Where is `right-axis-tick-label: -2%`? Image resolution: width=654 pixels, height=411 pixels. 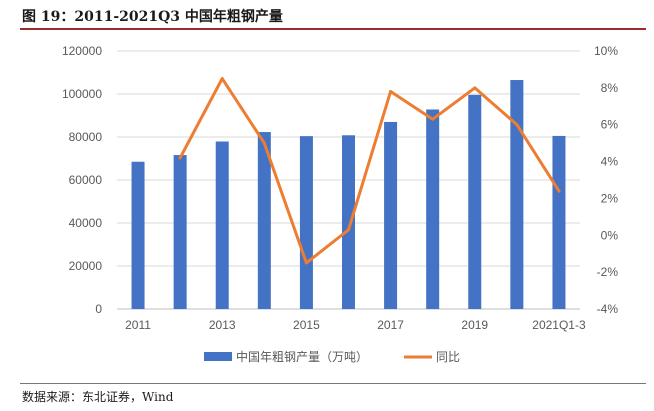 right-axis-tick-label: -2% is located at coordinates (608, 272).